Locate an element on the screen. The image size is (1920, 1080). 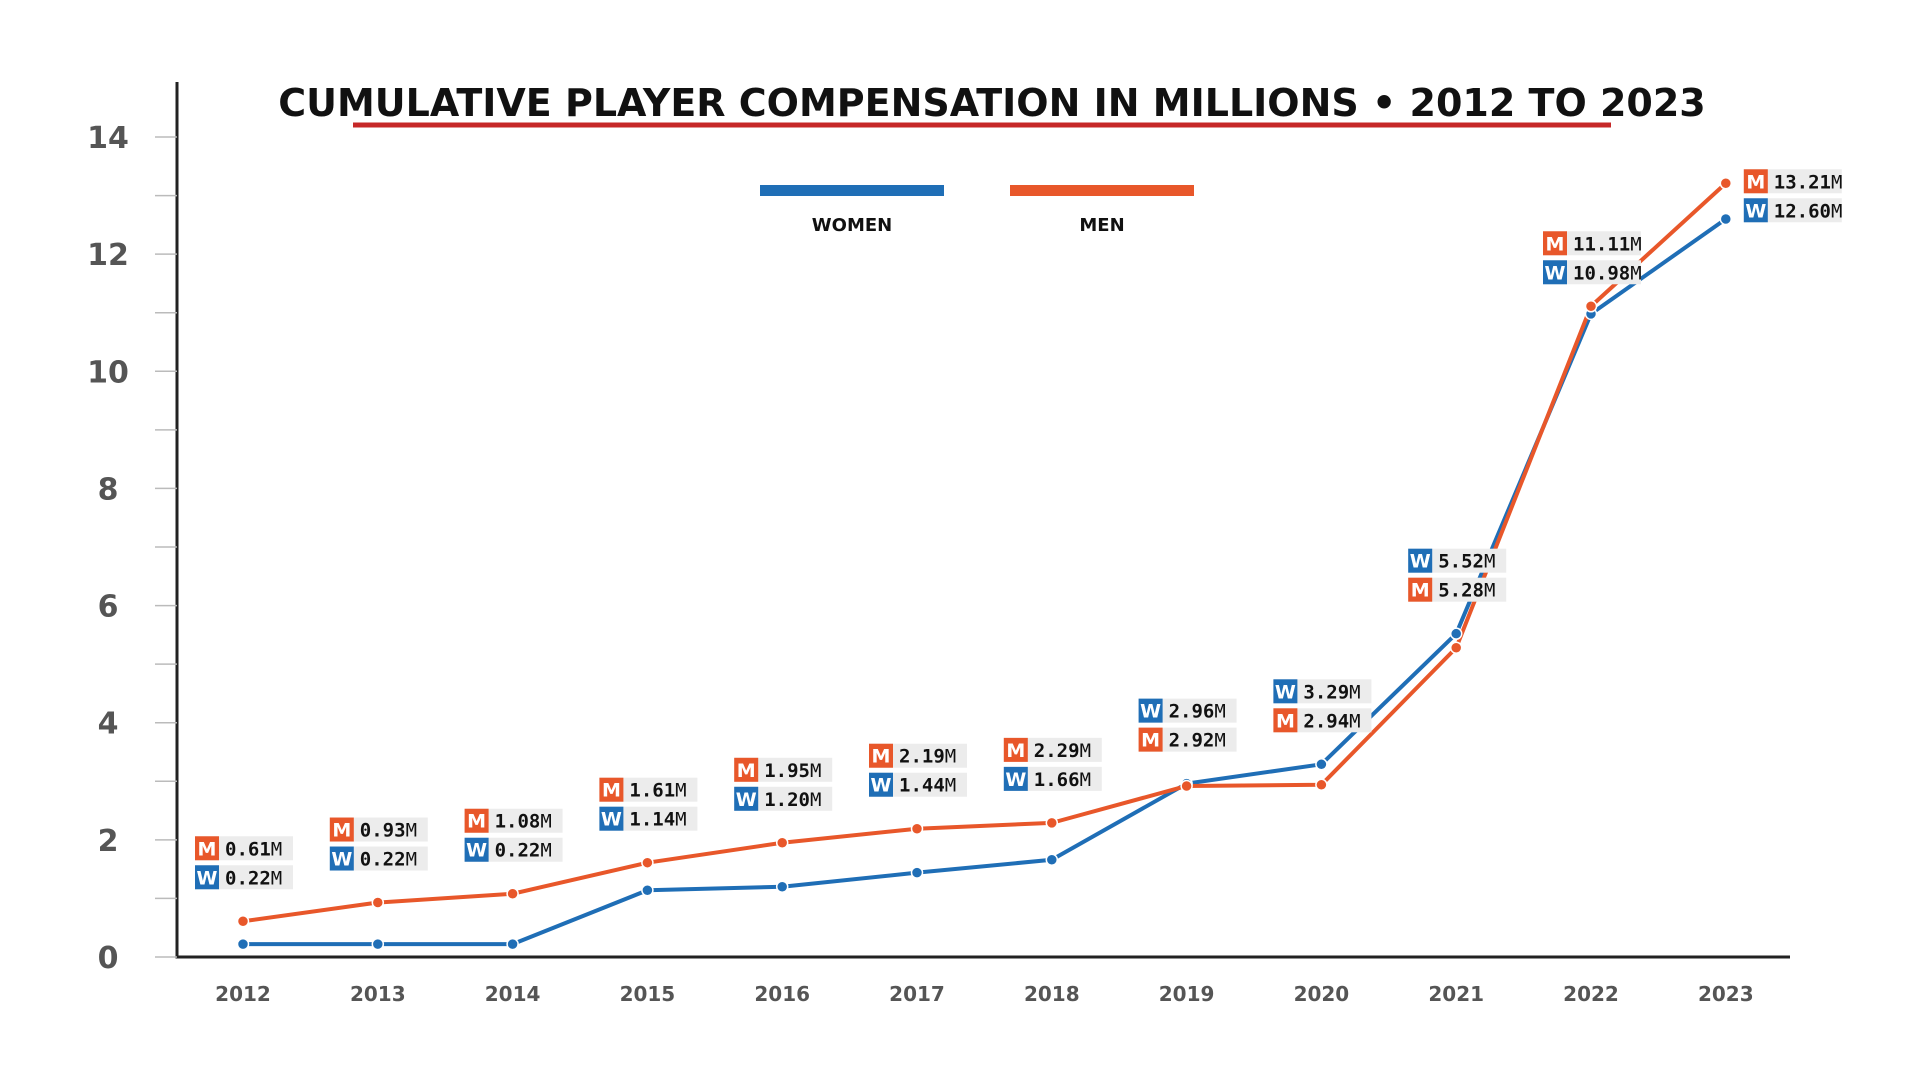
point-women-2014 is located at coordinates (512, 944).